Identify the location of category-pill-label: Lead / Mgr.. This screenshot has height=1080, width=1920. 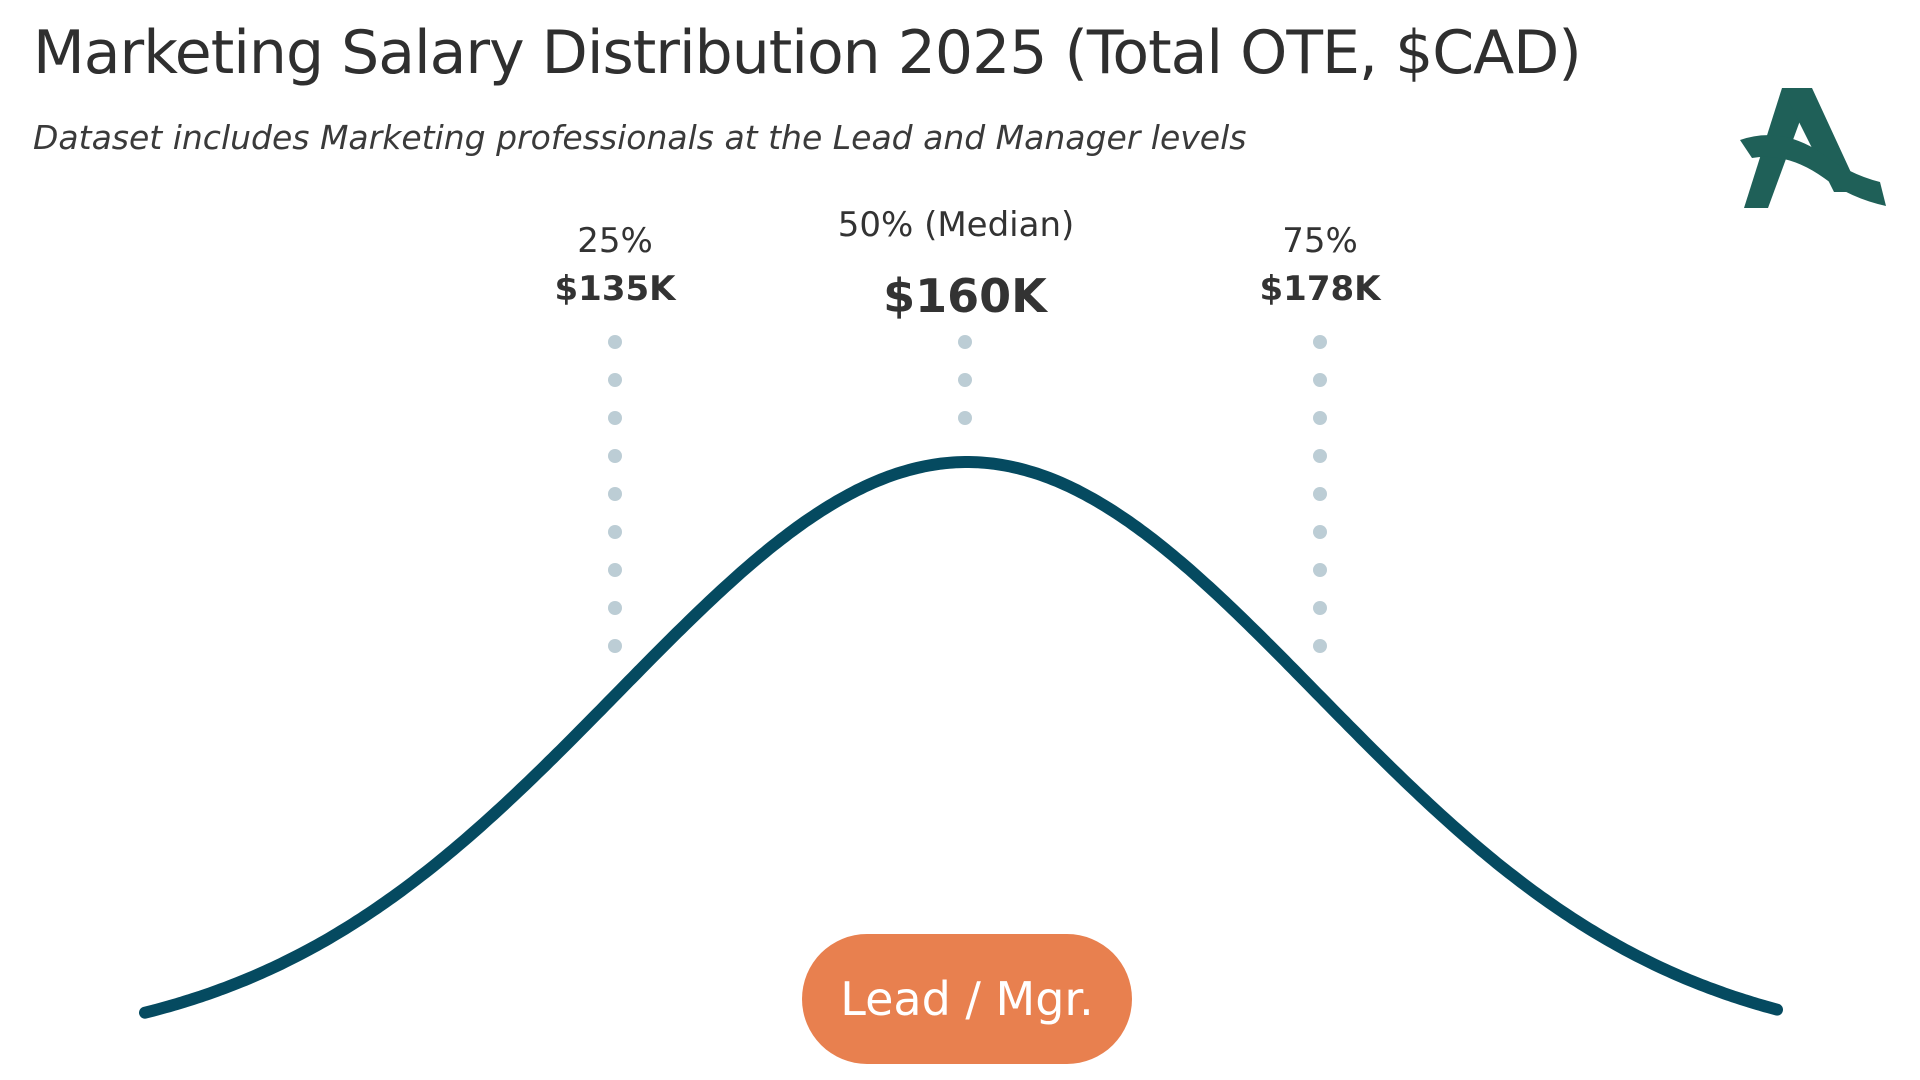
(967, 999).